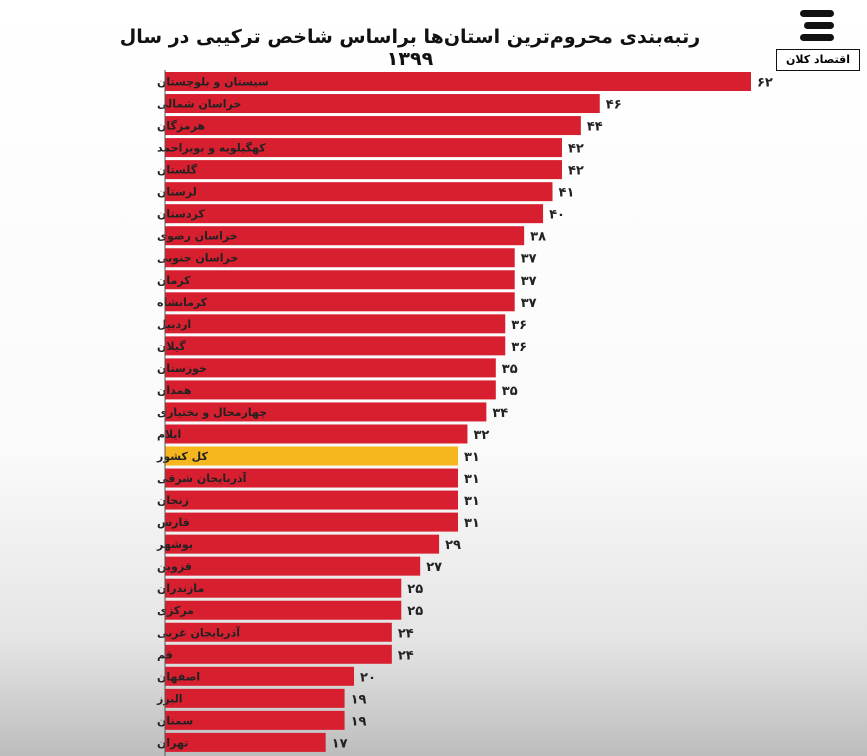  I want to click on category-label: مرکزی, so click(175, 610).